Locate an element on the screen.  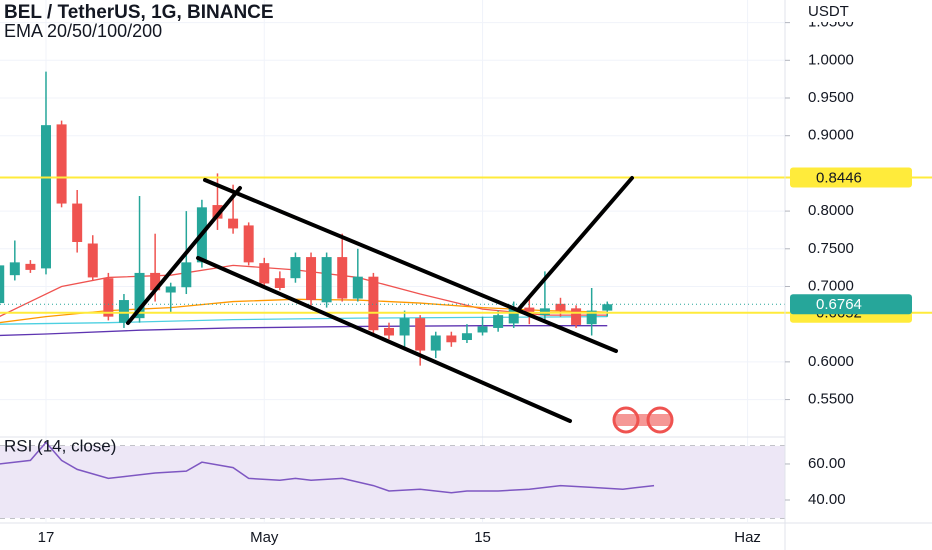
y-tick-label: 0.9000 is located at coordinates (831, 135).